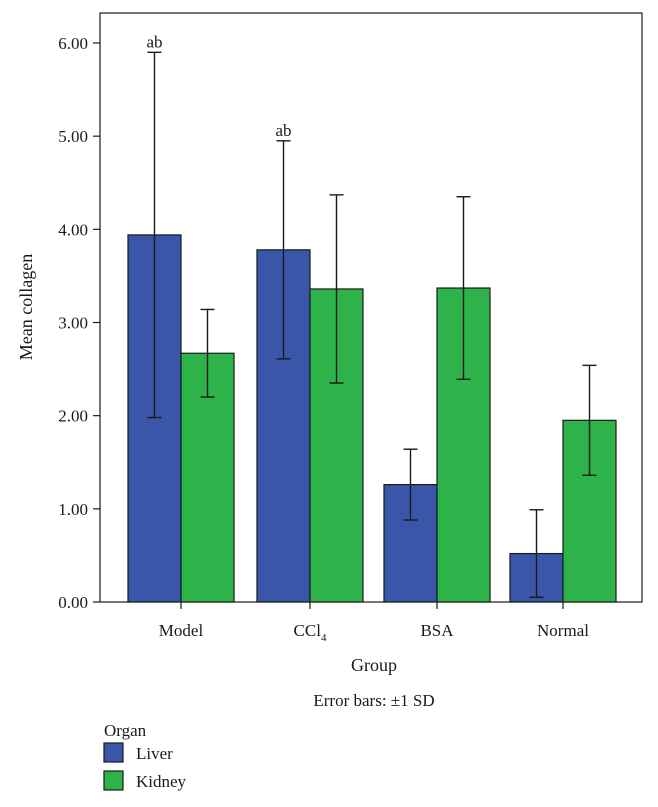 The width and height of the screenshot is (658, 807). Describe the element at coordinates (73, 229) in the screenshot. I see `y-tick-label: 4.00` at that location.